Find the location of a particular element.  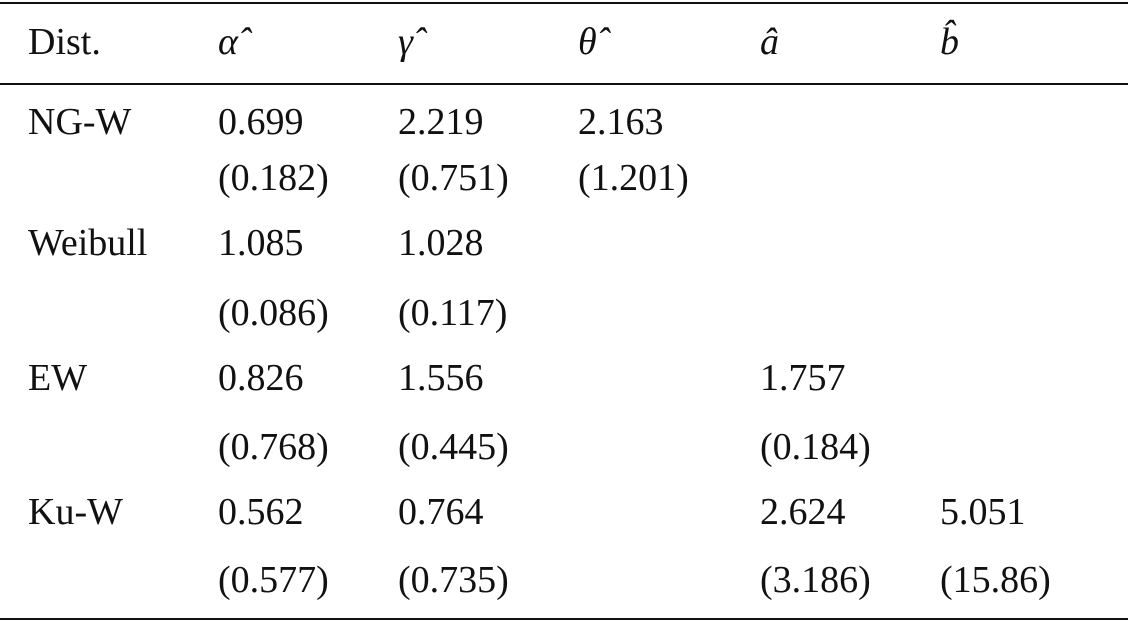

bottom-rule is located at coordinates (564, 619).